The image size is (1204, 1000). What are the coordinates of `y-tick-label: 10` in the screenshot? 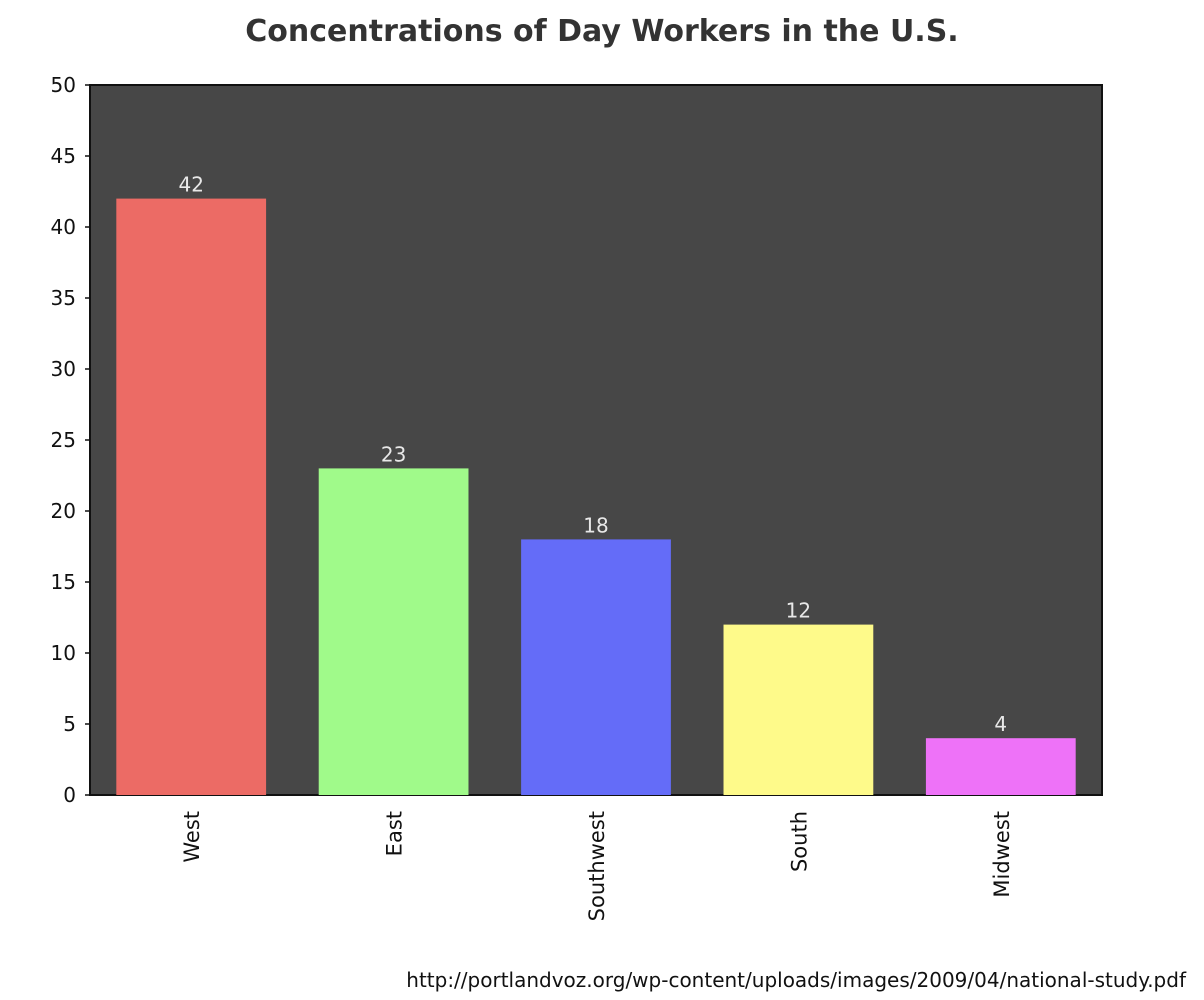 It's located at (63, 653).